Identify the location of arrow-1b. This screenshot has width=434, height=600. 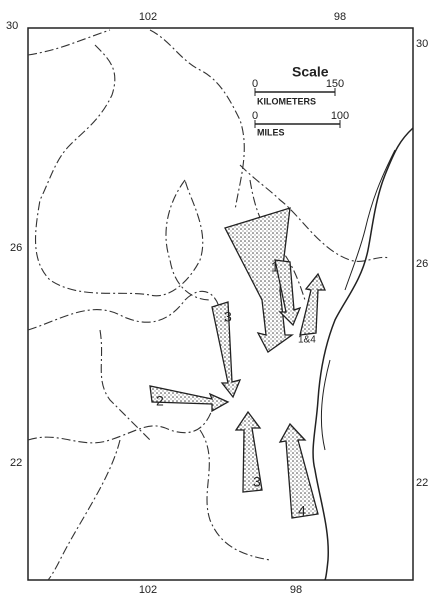
(288, 293).